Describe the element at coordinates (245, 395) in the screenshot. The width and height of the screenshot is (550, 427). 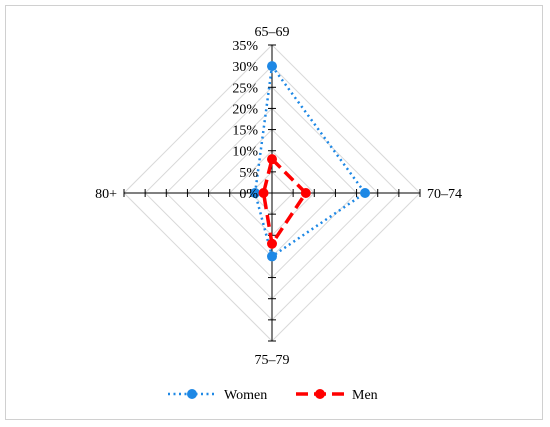
I see `legend-label-women: Women` at that location.